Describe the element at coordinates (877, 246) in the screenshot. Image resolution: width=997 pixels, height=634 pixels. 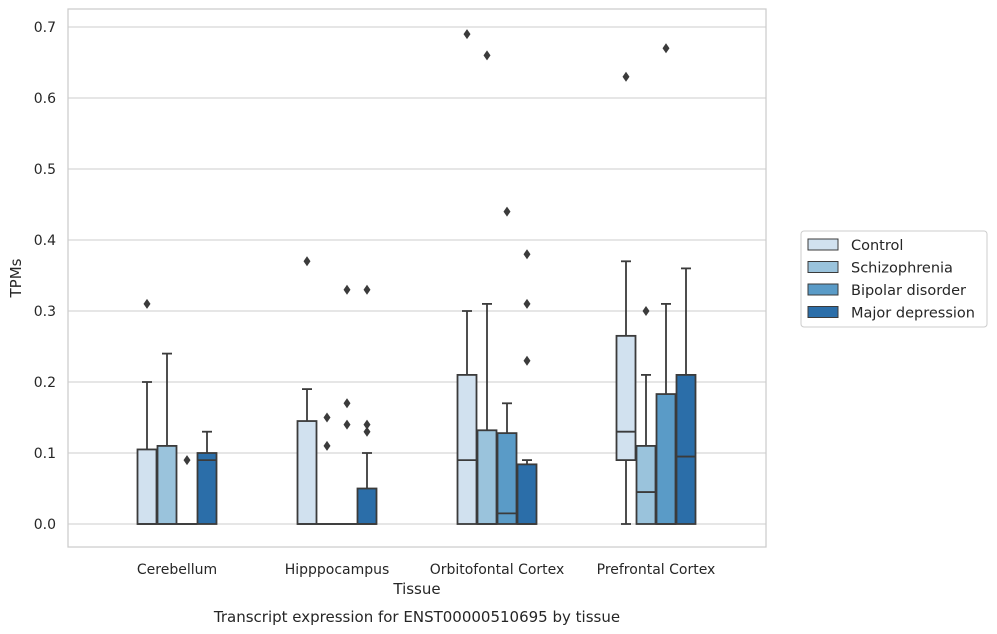
I see `legend-label: Control` at that location.